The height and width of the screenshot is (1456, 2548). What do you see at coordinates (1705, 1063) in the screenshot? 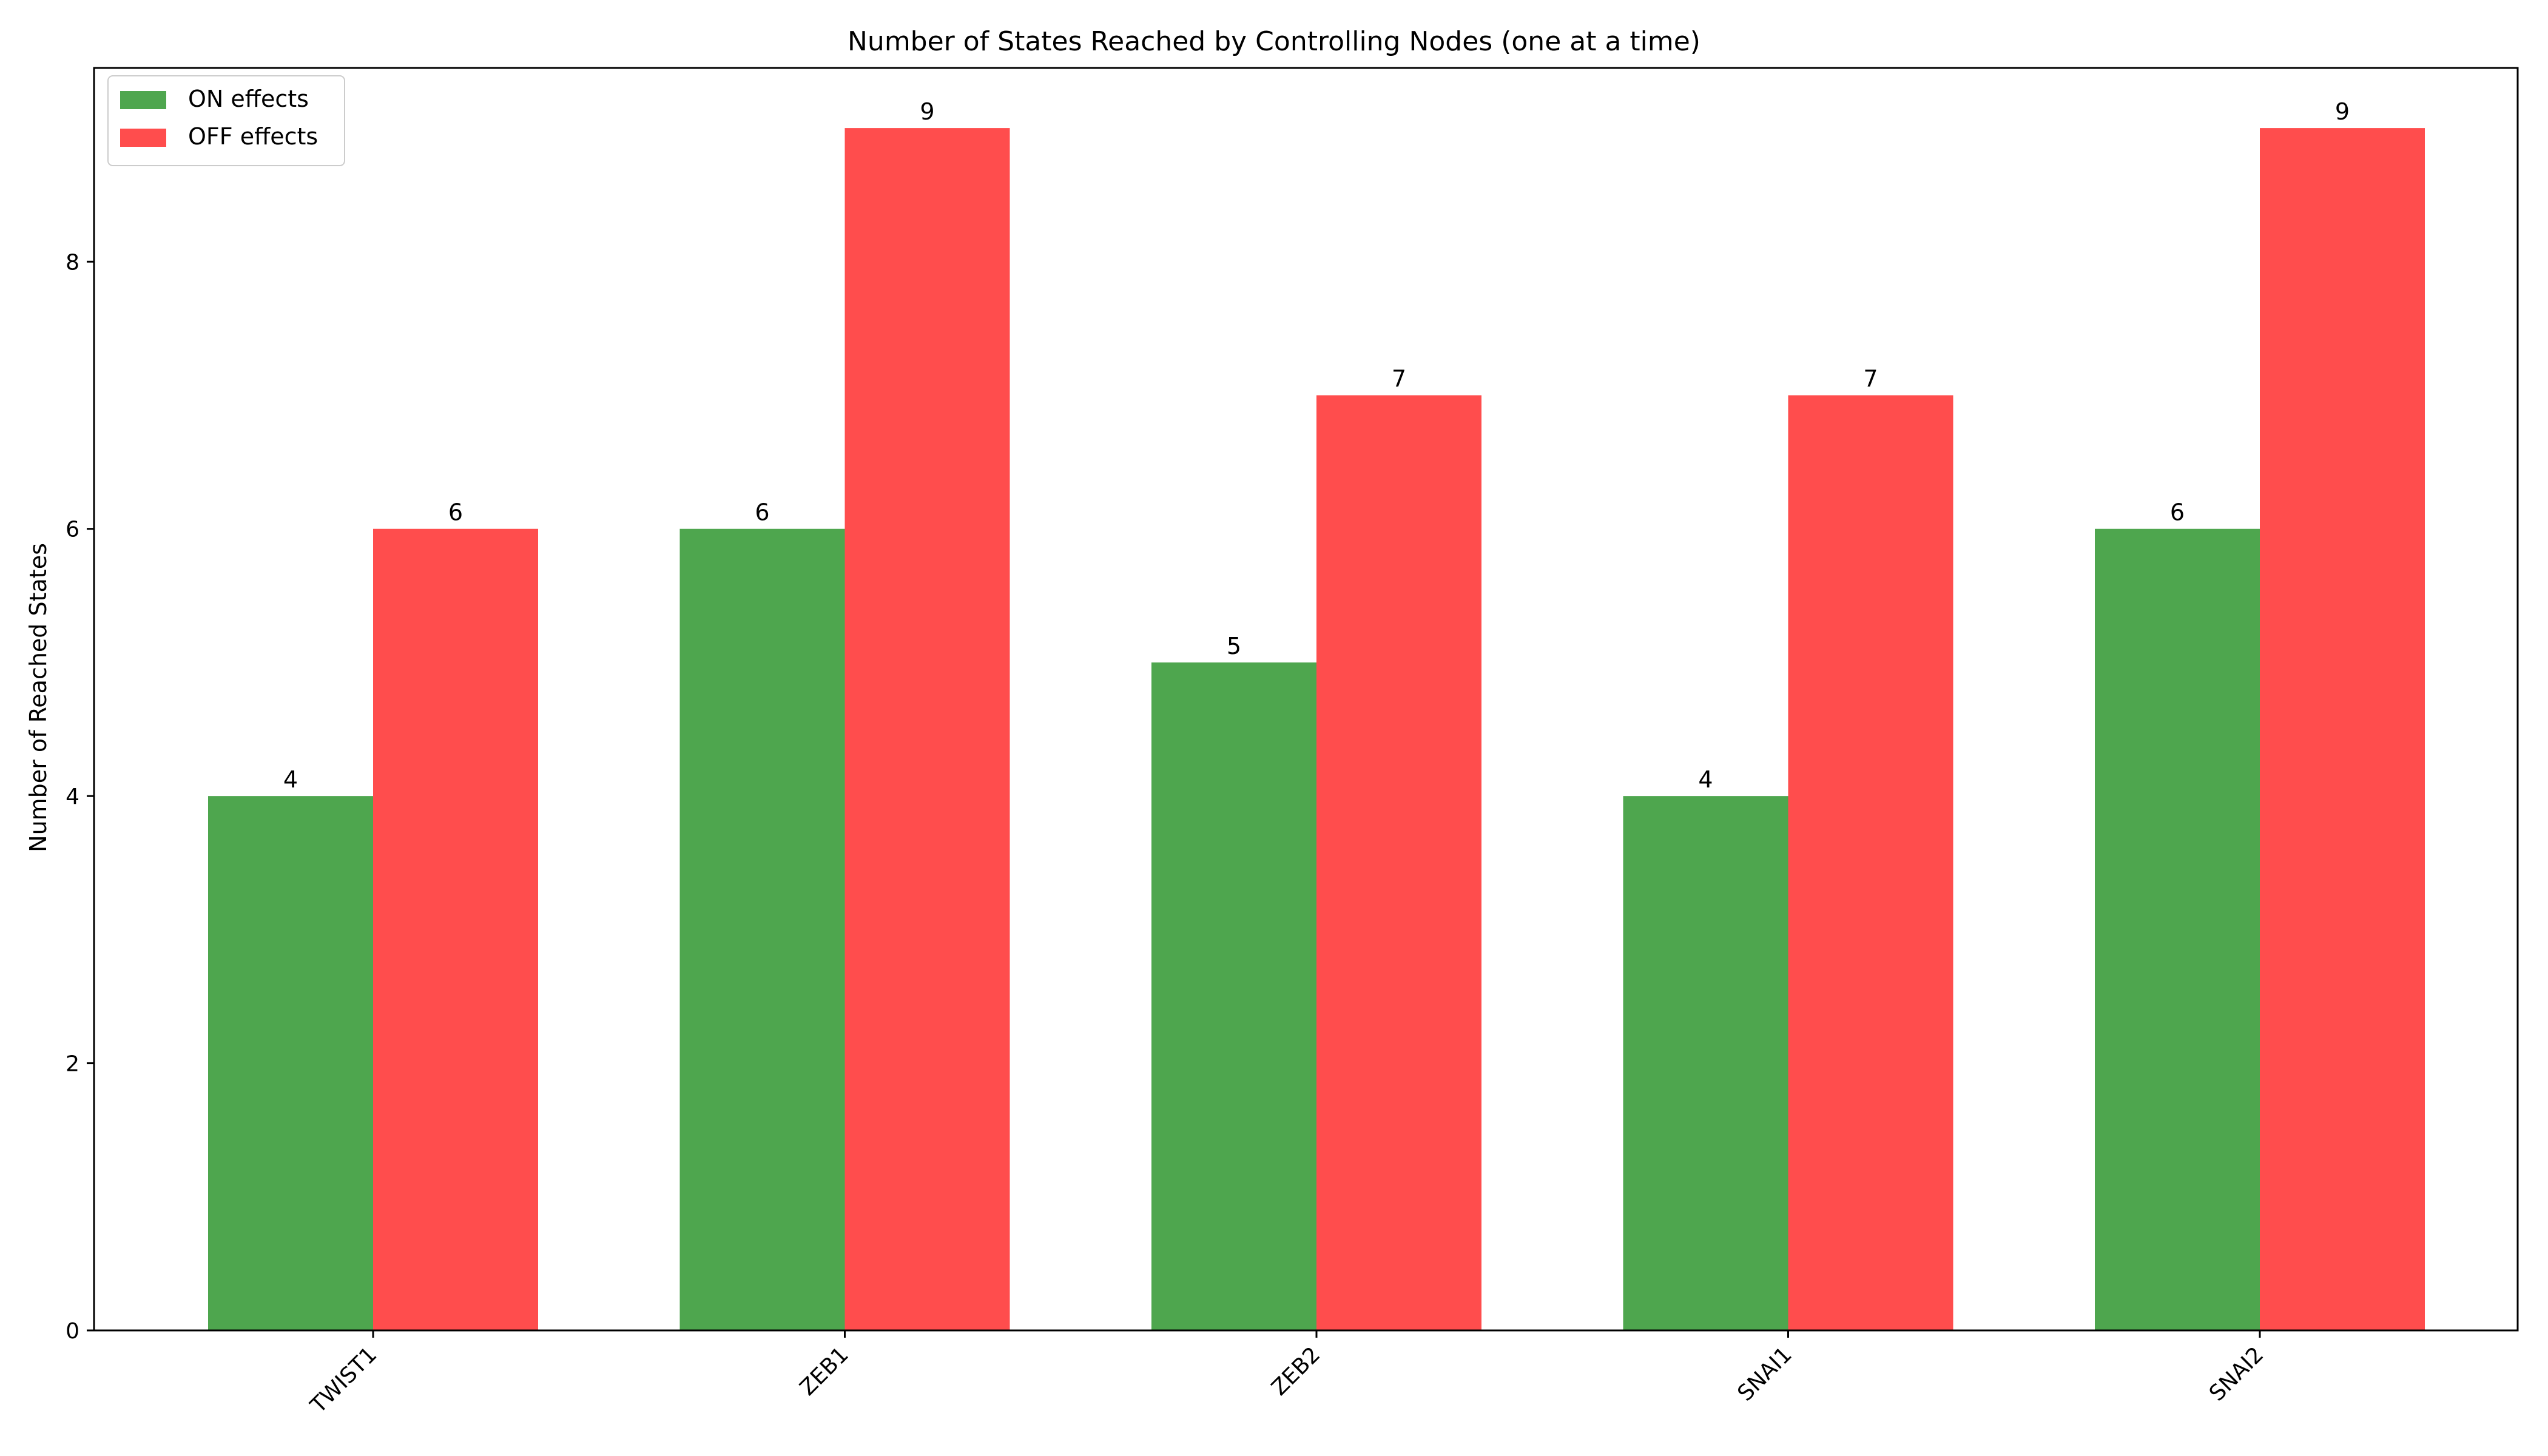
I see `bar-snai1-on` at bounding box center [1705, 1063].